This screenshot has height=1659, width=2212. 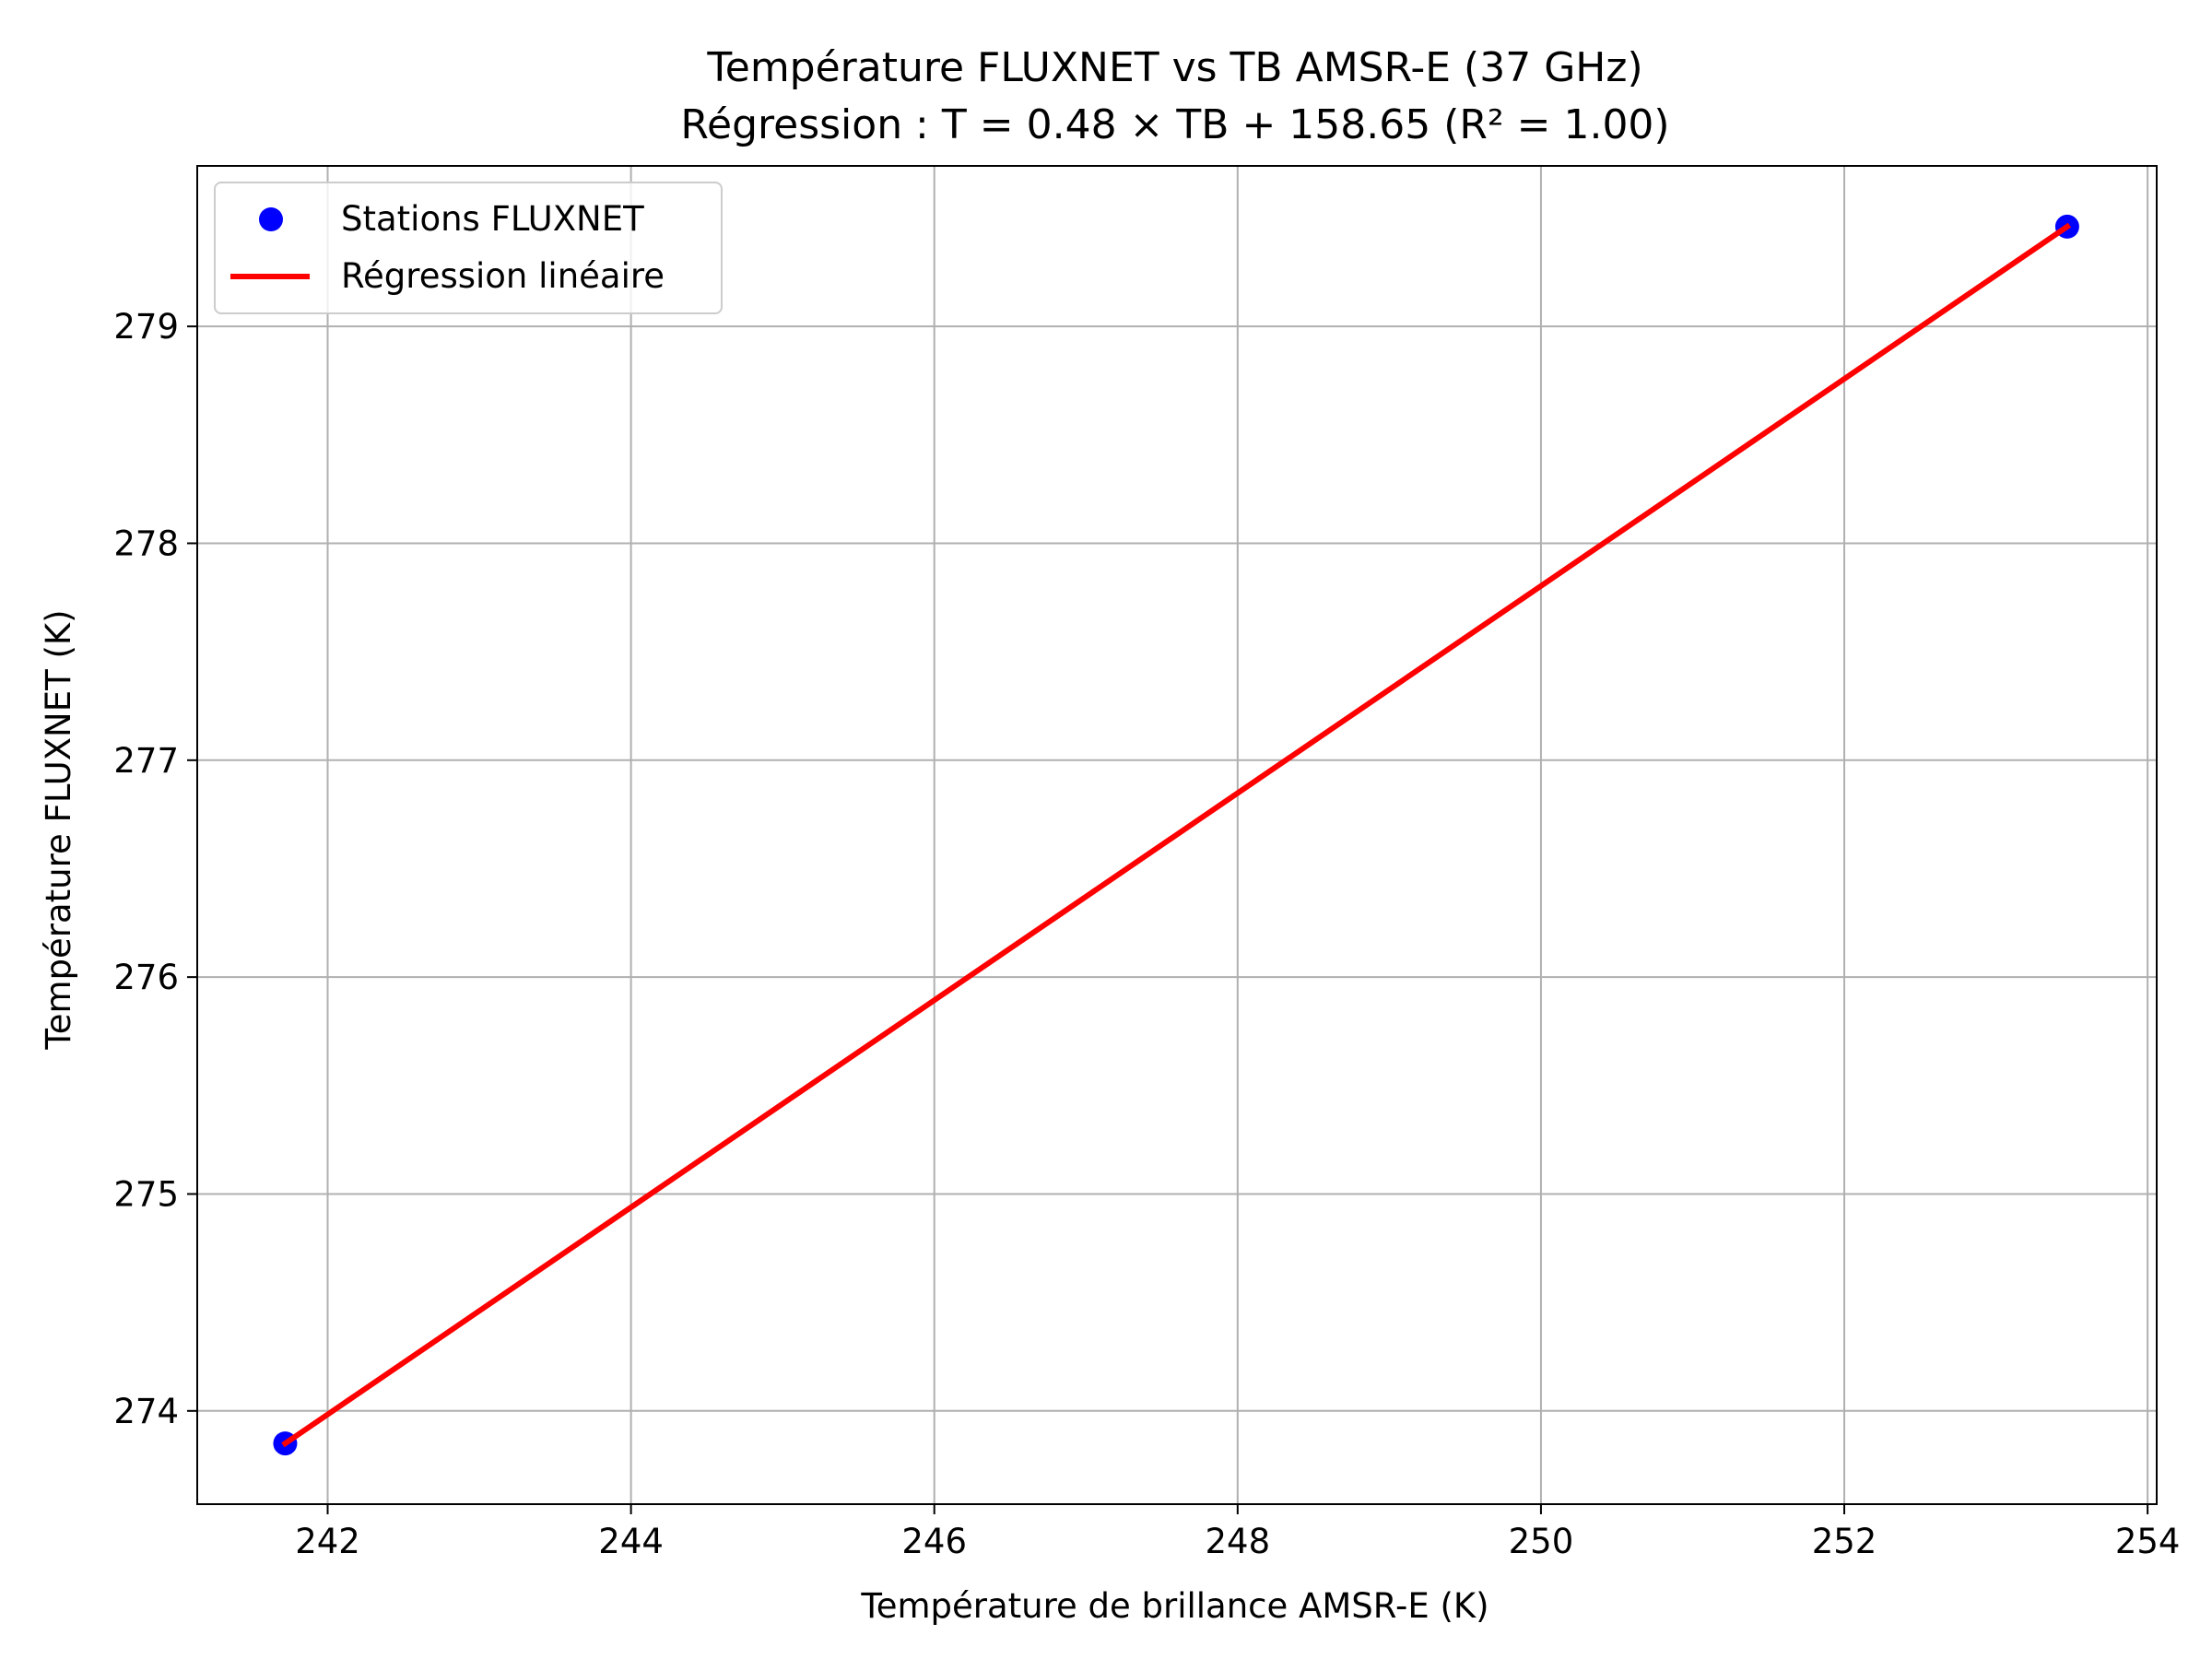 I want to click on x-tick-label: 248, so click(x=1238, y=1541).